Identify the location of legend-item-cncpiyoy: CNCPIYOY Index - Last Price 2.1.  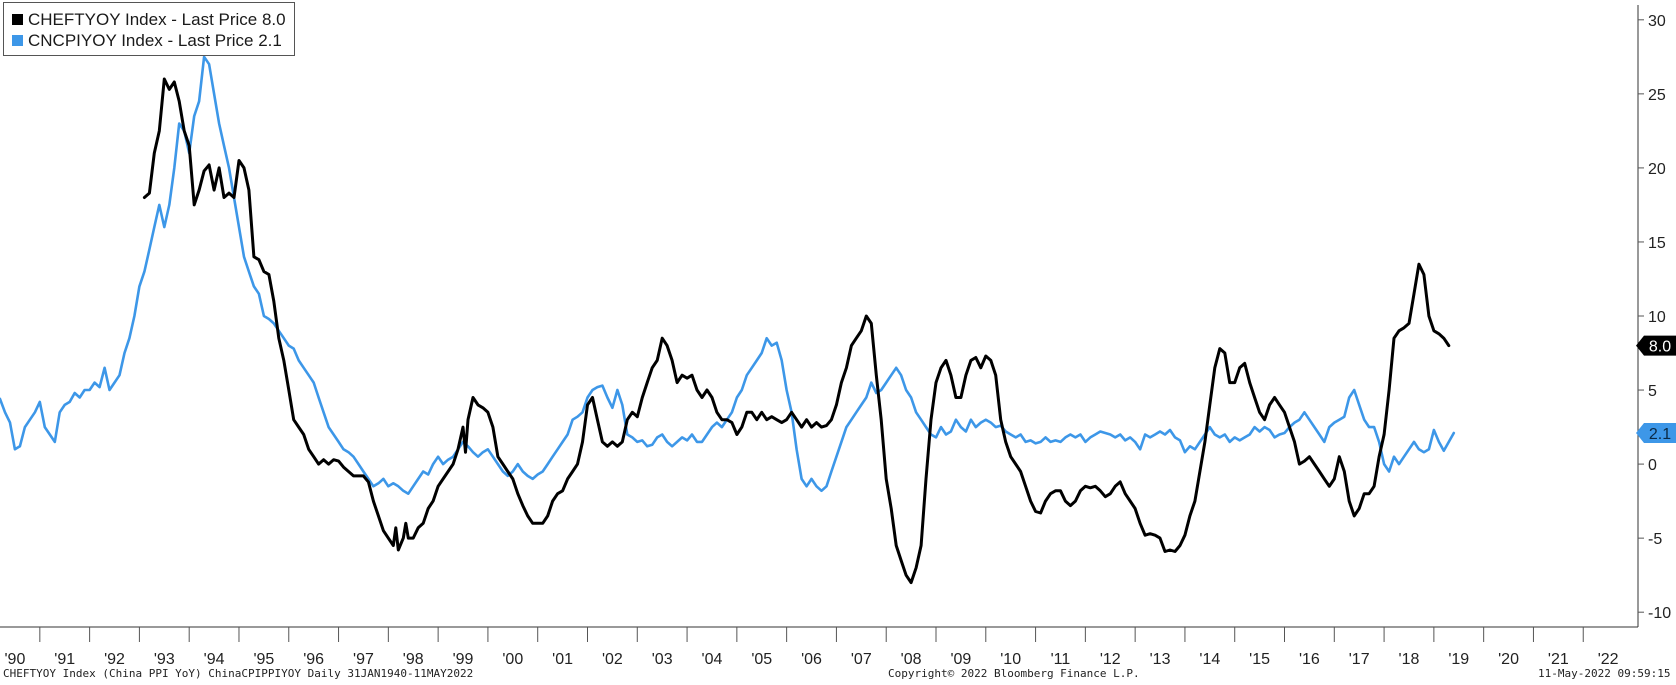
(149, 40).